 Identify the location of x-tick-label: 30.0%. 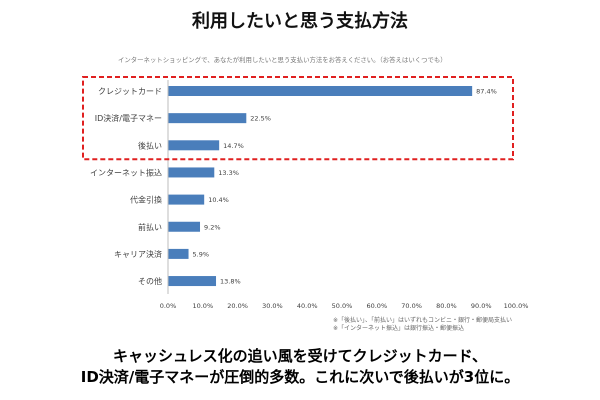
(272, 306).